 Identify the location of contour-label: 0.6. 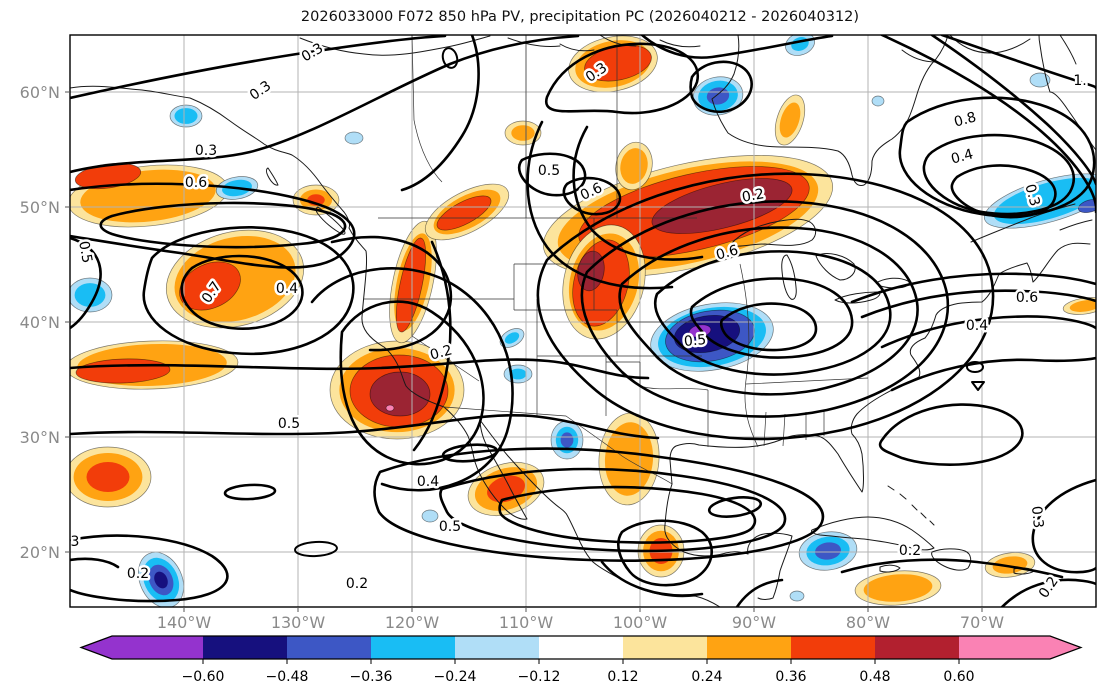
(1027, 298).